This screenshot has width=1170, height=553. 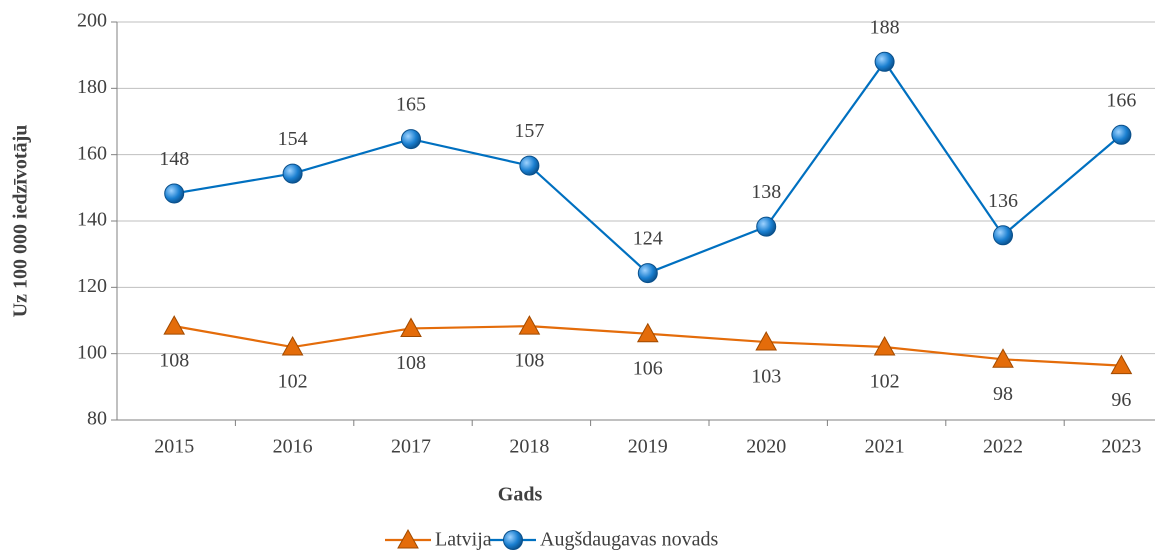 What do you see at coordinates (21, 221) in the screenshot?
I see `y-axis-title: Uz 100 000 iedzīvotāju` at bounding box center [21, 221].